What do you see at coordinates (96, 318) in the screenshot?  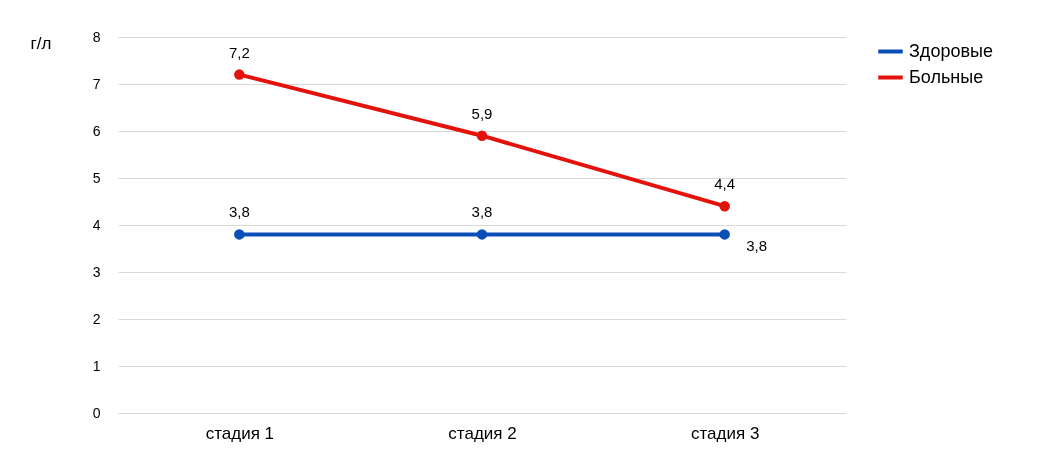 I see `y-tick-label: 2` at bounding box center [96, 318].